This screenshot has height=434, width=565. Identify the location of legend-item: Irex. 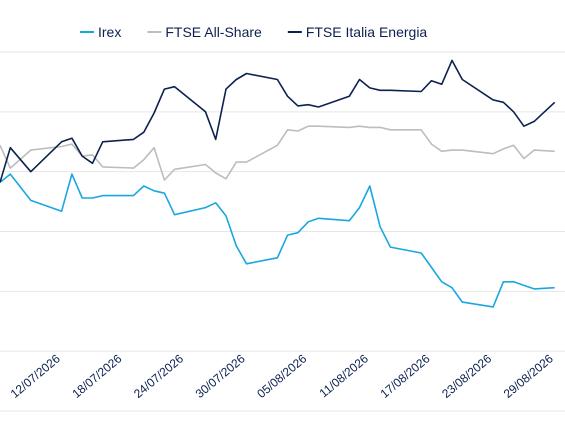
(100, 32).